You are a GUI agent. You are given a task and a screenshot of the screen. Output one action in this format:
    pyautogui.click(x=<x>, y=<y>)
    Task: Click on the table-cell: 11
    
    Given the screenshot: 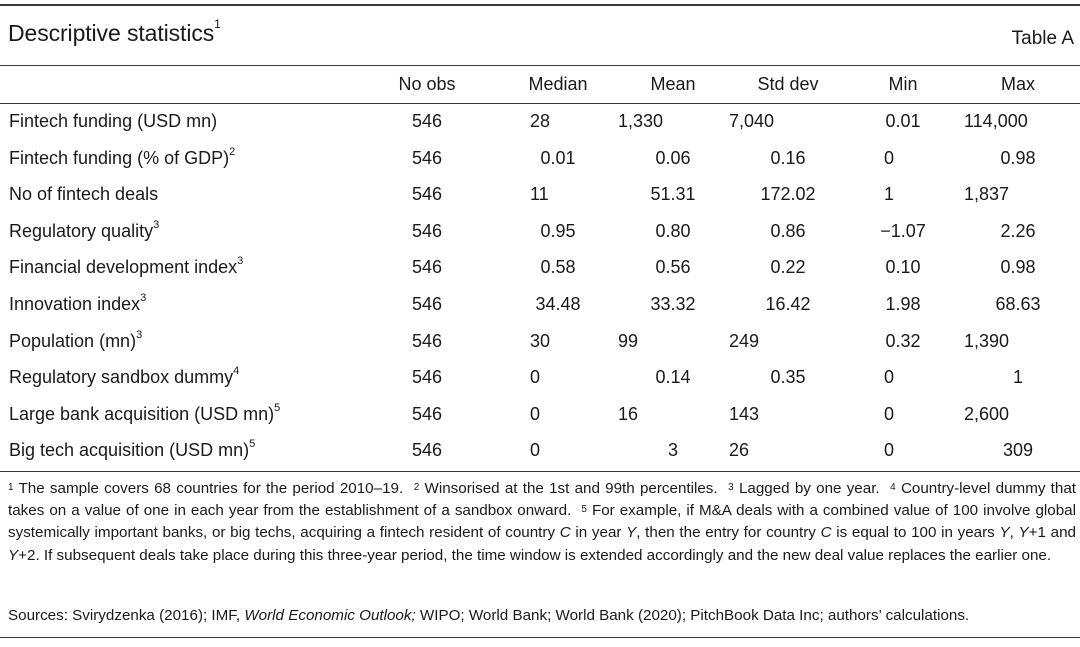 What is the action you would take?
    pyautogui.click(x=539, y=194)
    